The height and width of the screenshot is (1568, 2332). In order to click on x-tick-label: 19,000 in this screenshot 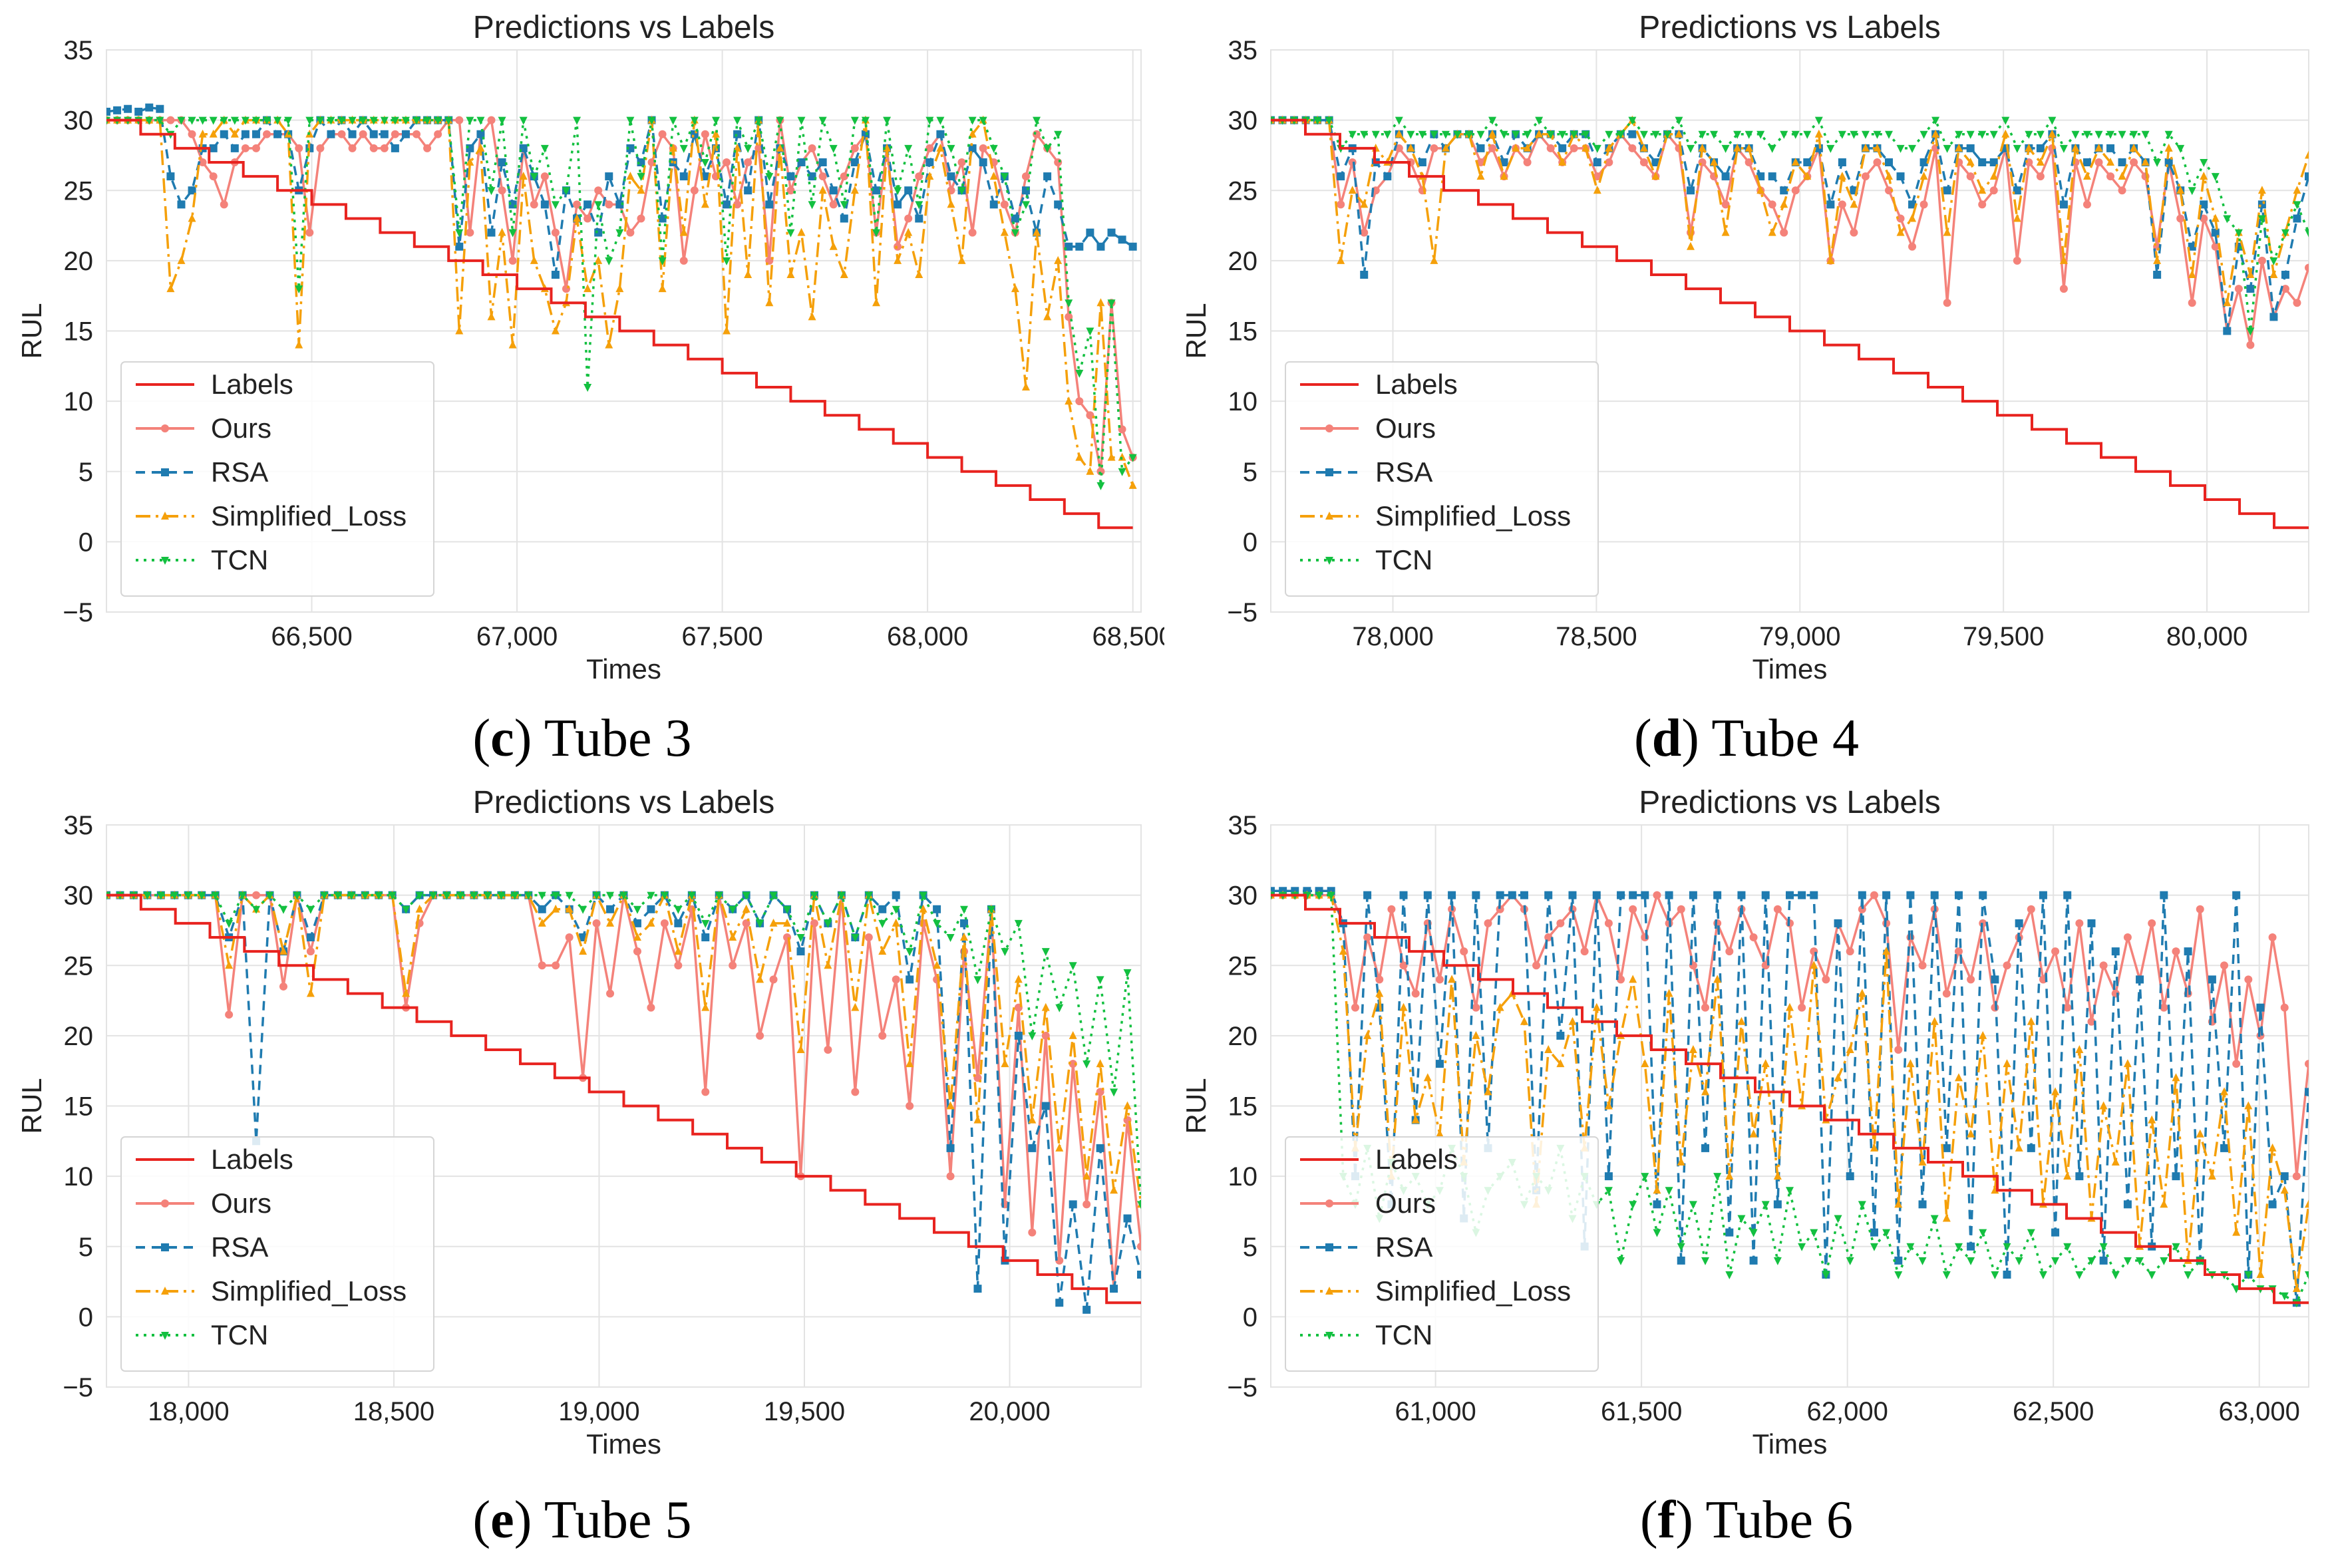, I will do `click(598, 1411)`.